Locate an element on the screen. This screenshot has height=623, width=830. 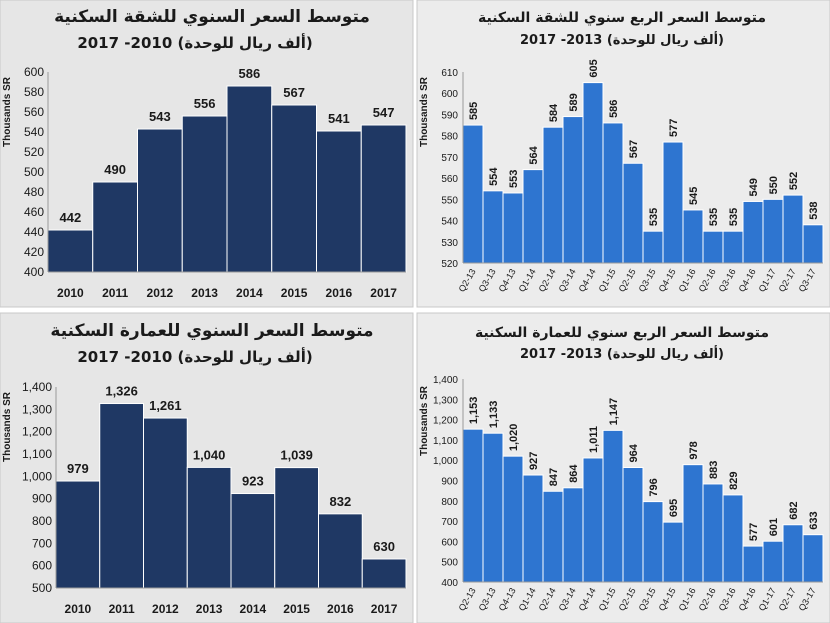
x-tick-label: 2011 is located at coordinates (115, 293).